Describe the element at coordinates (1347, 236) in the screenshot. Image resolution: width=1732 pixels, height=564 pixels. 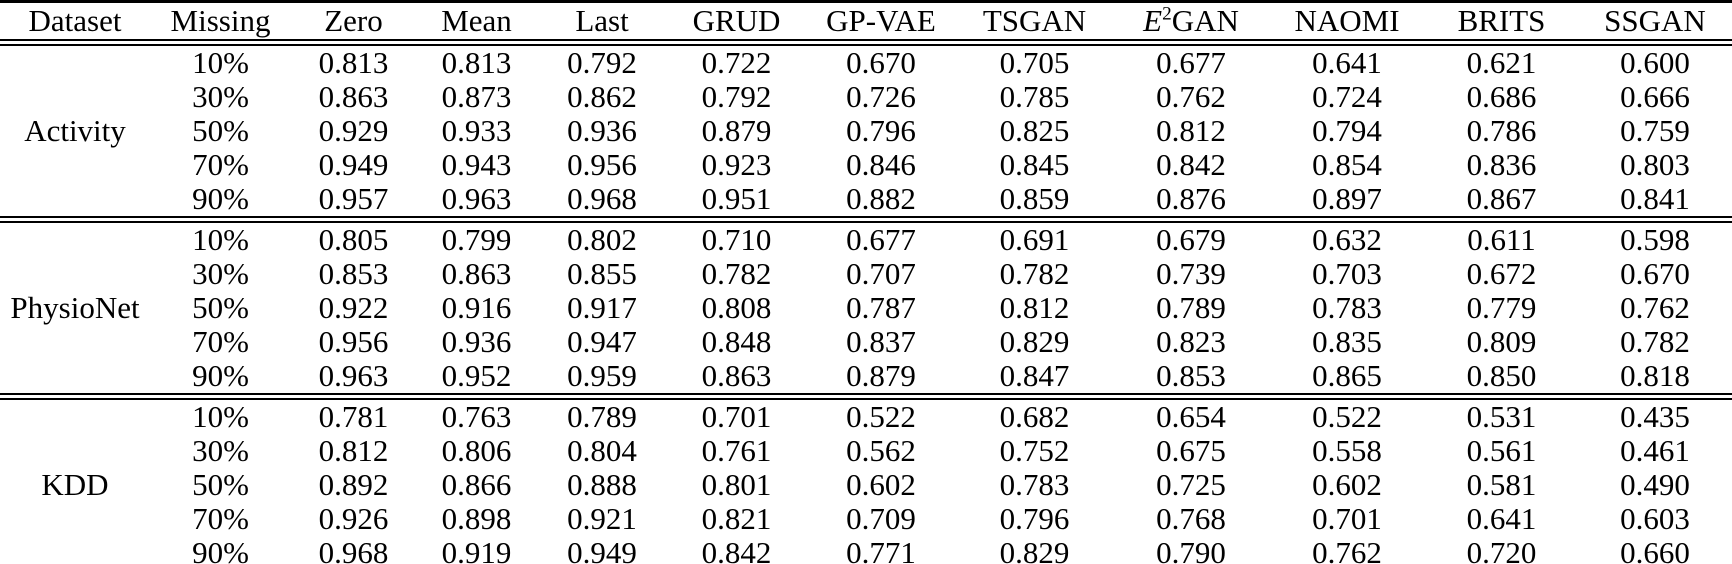
I see `value-cell-naomi: 0.632` at that location.